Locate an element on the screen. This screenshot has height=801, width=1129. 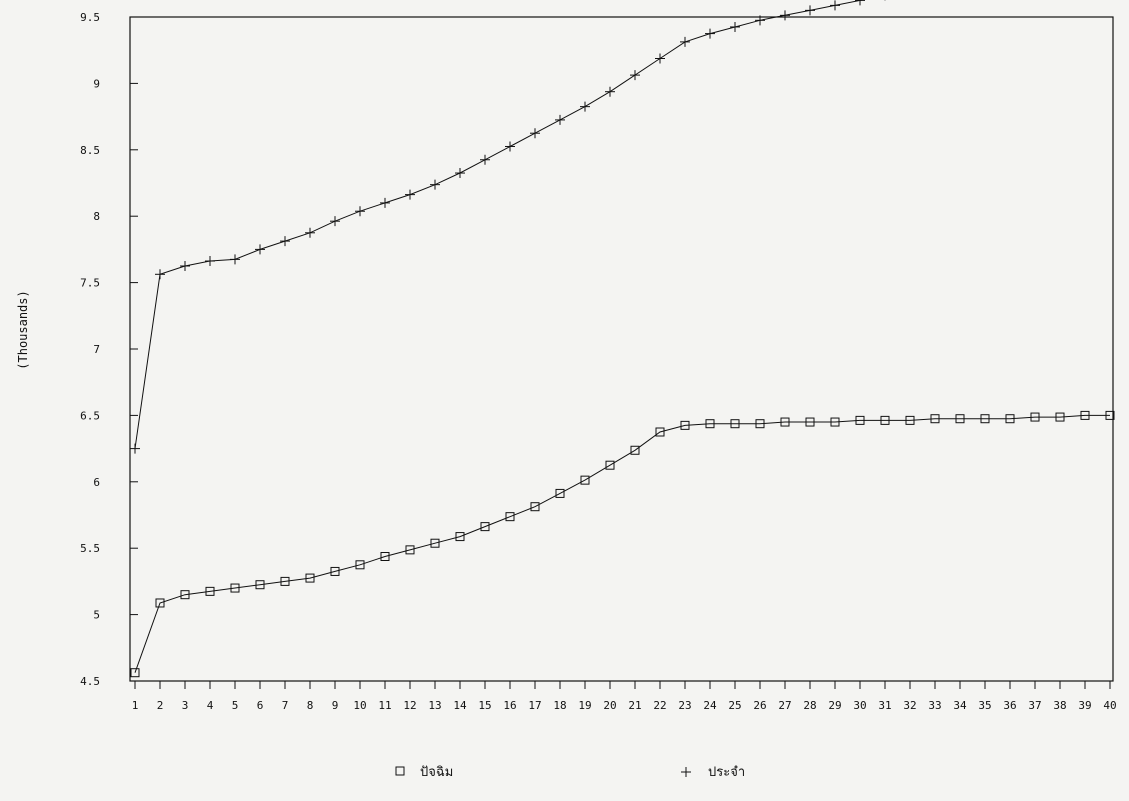
x-tick-label: 30 is located at coordinates (859, 705).